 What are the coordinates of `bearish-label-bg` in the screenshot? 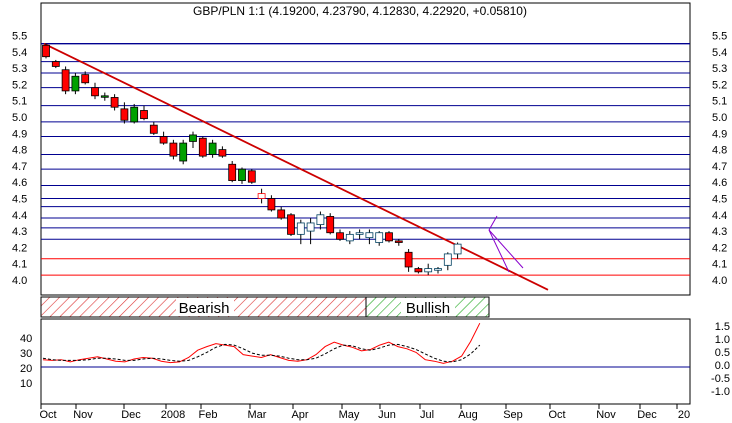 It's located at (205, 307).